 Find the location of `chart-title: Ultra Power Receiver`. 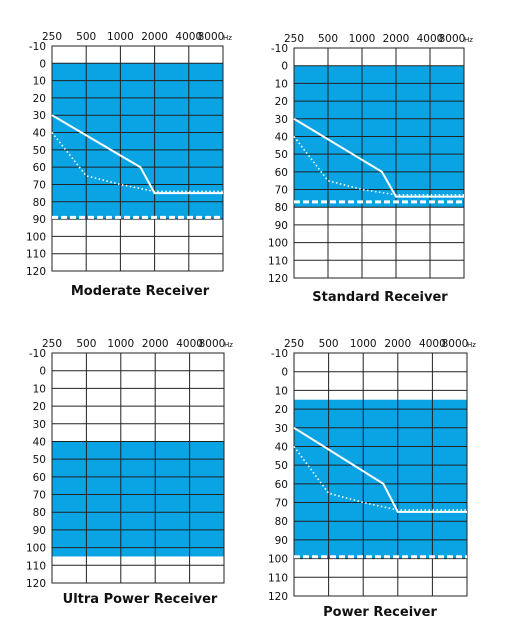

chart-title: Ultra Power Receiver is located at coordinates (140, 599).